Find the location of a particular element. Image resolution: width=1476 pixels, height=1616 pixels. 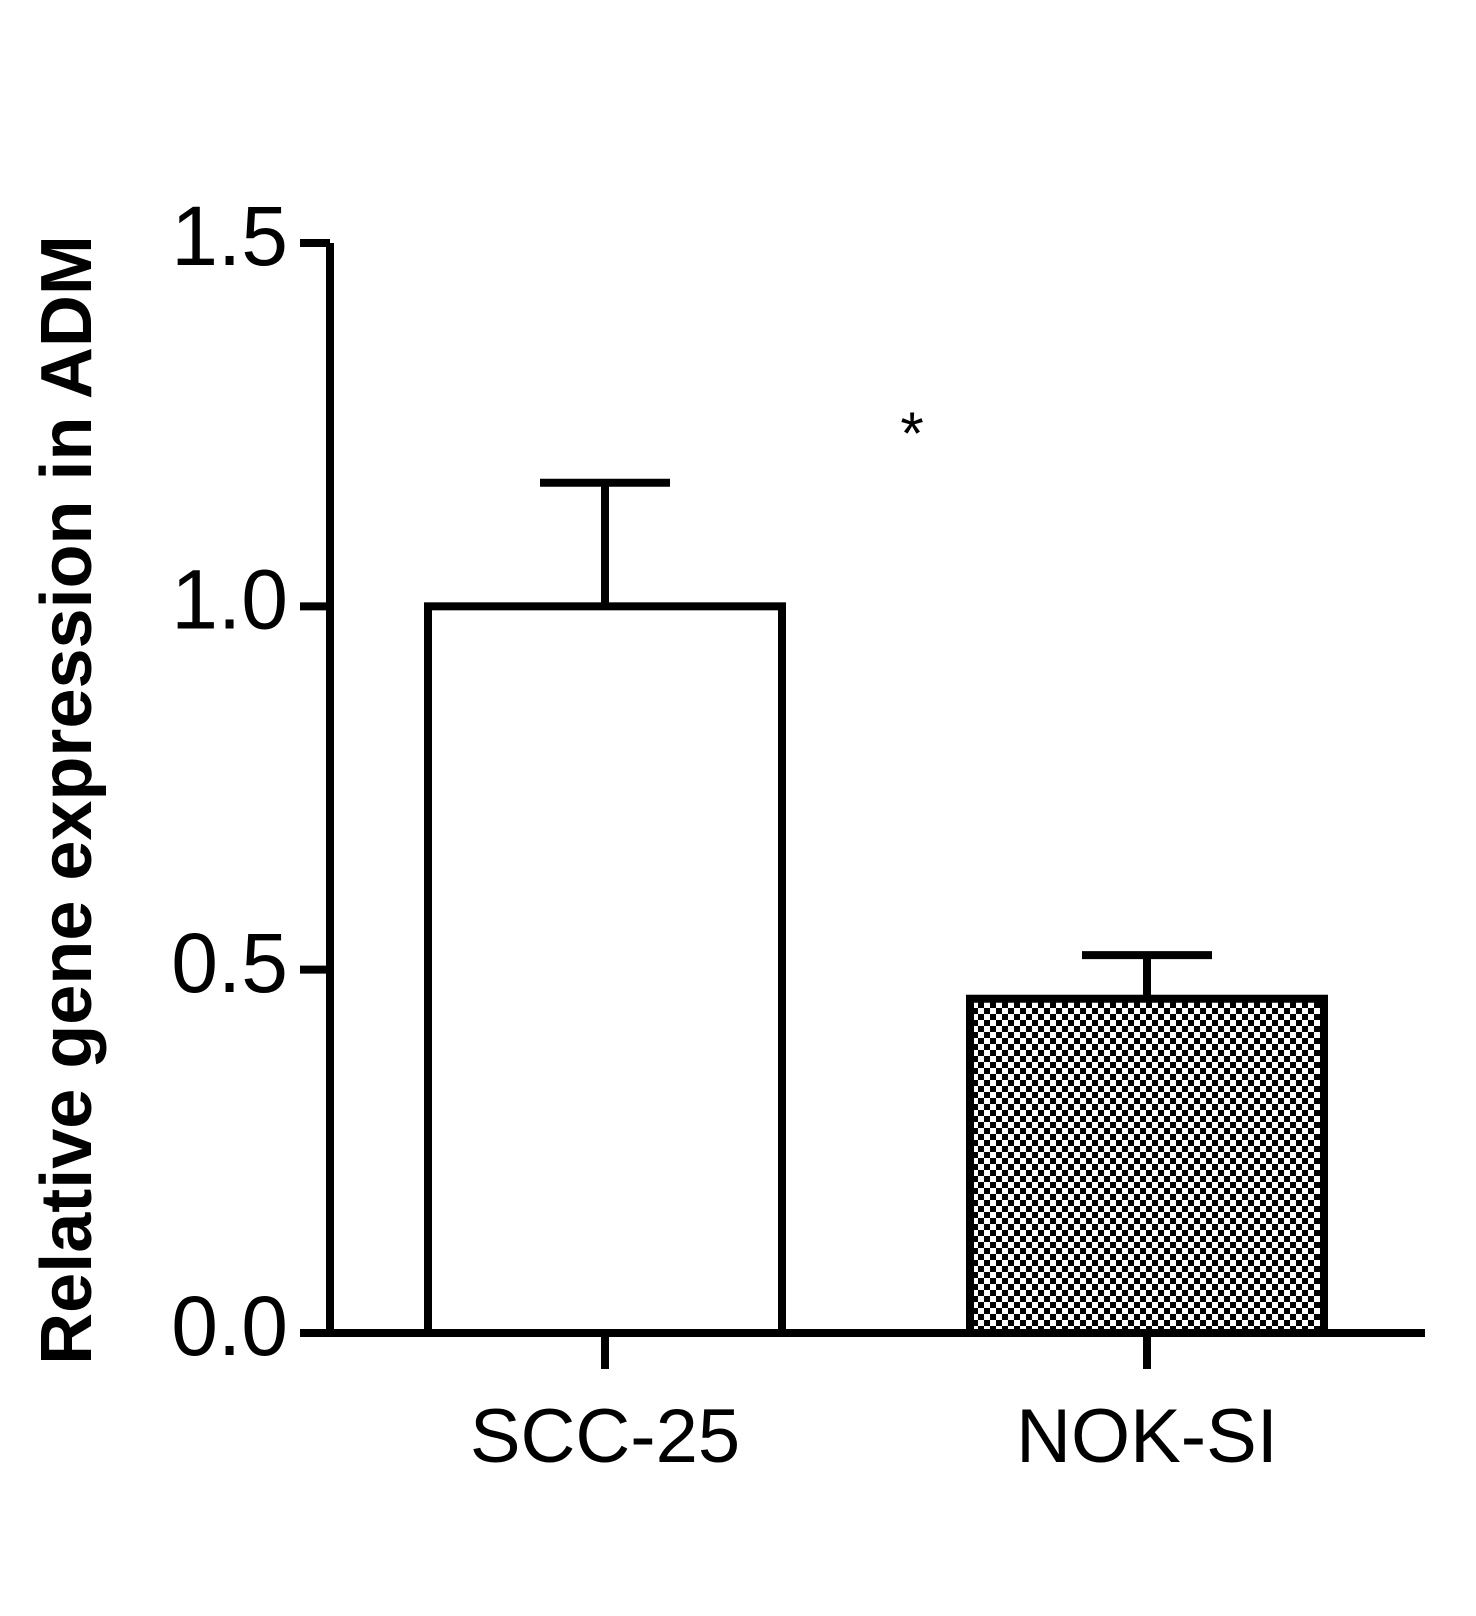

x-tick-label: SCC-25 is located at coordinates (605, 1436).